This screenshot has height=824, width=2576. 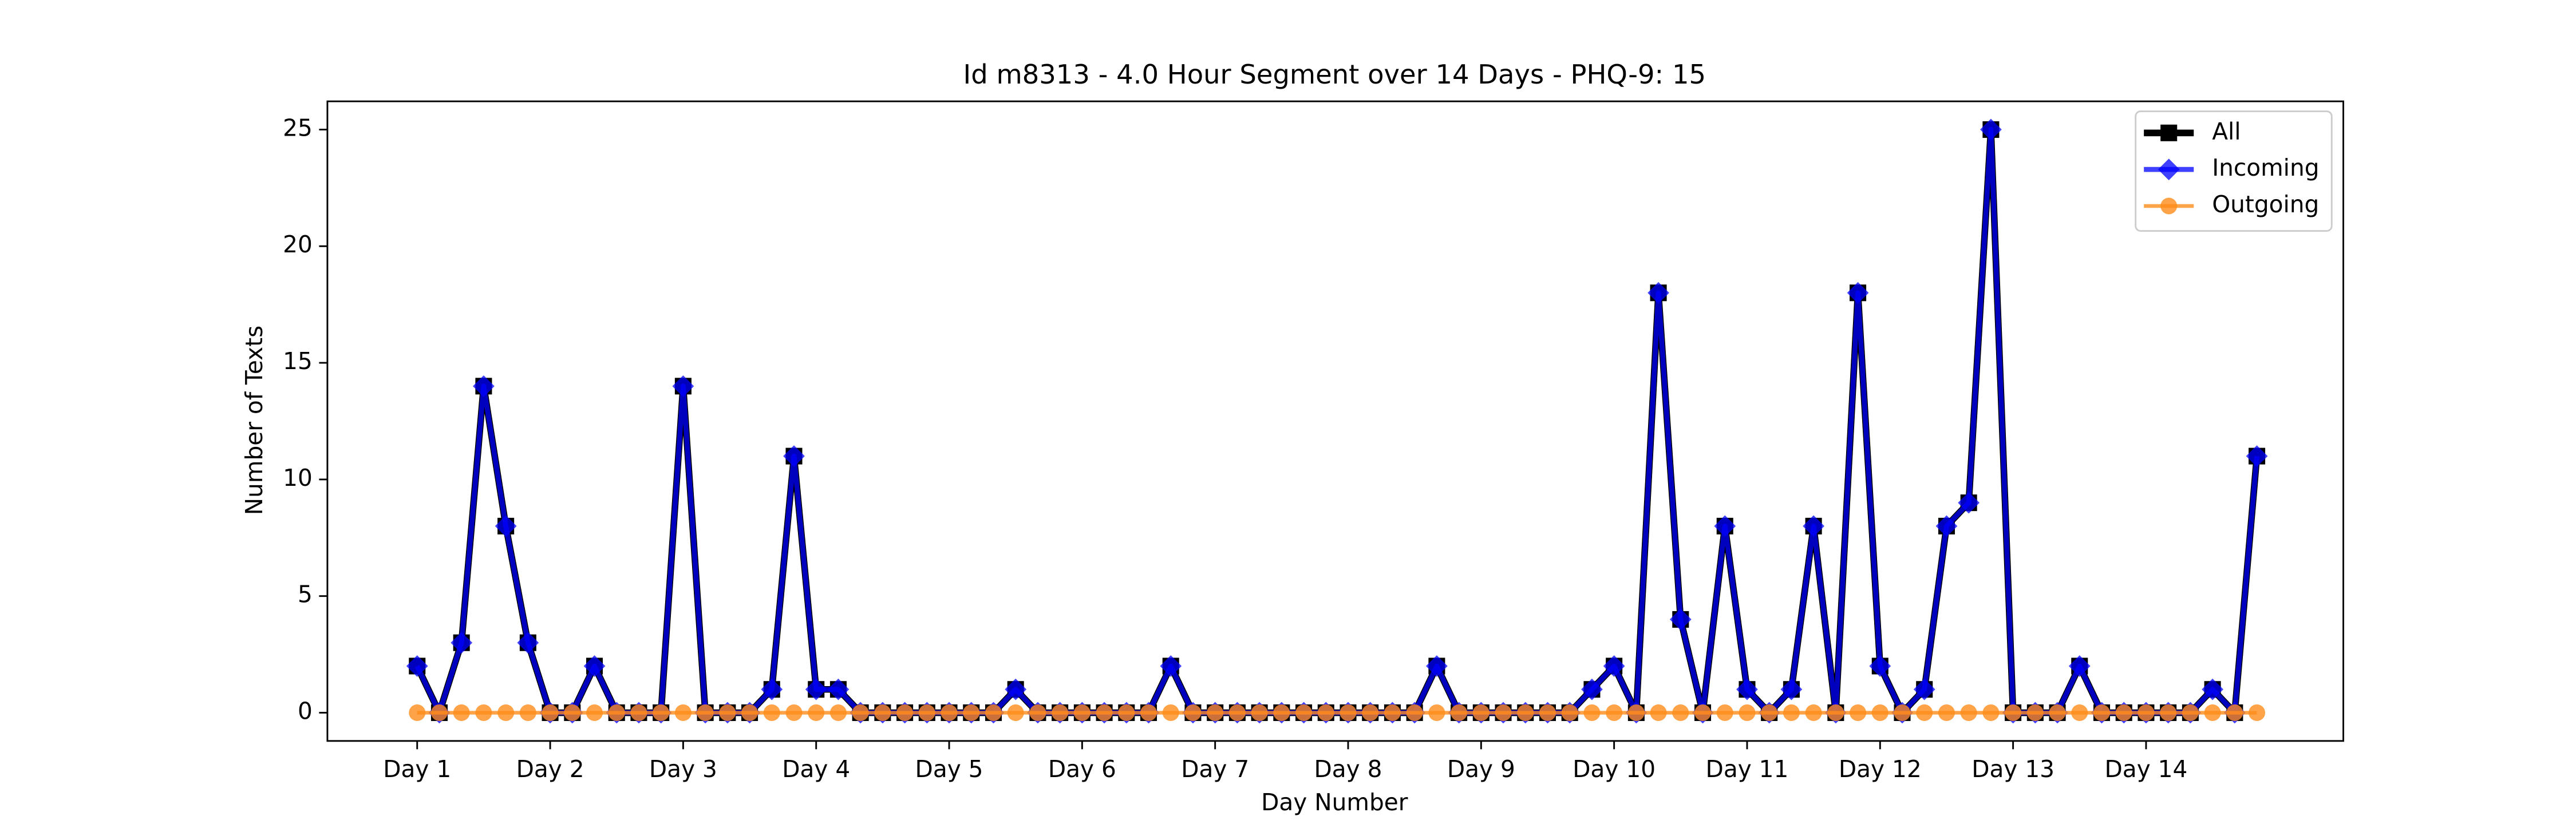 I want to click on x-tick-label: Day 14, so click(x=2146, y=769).